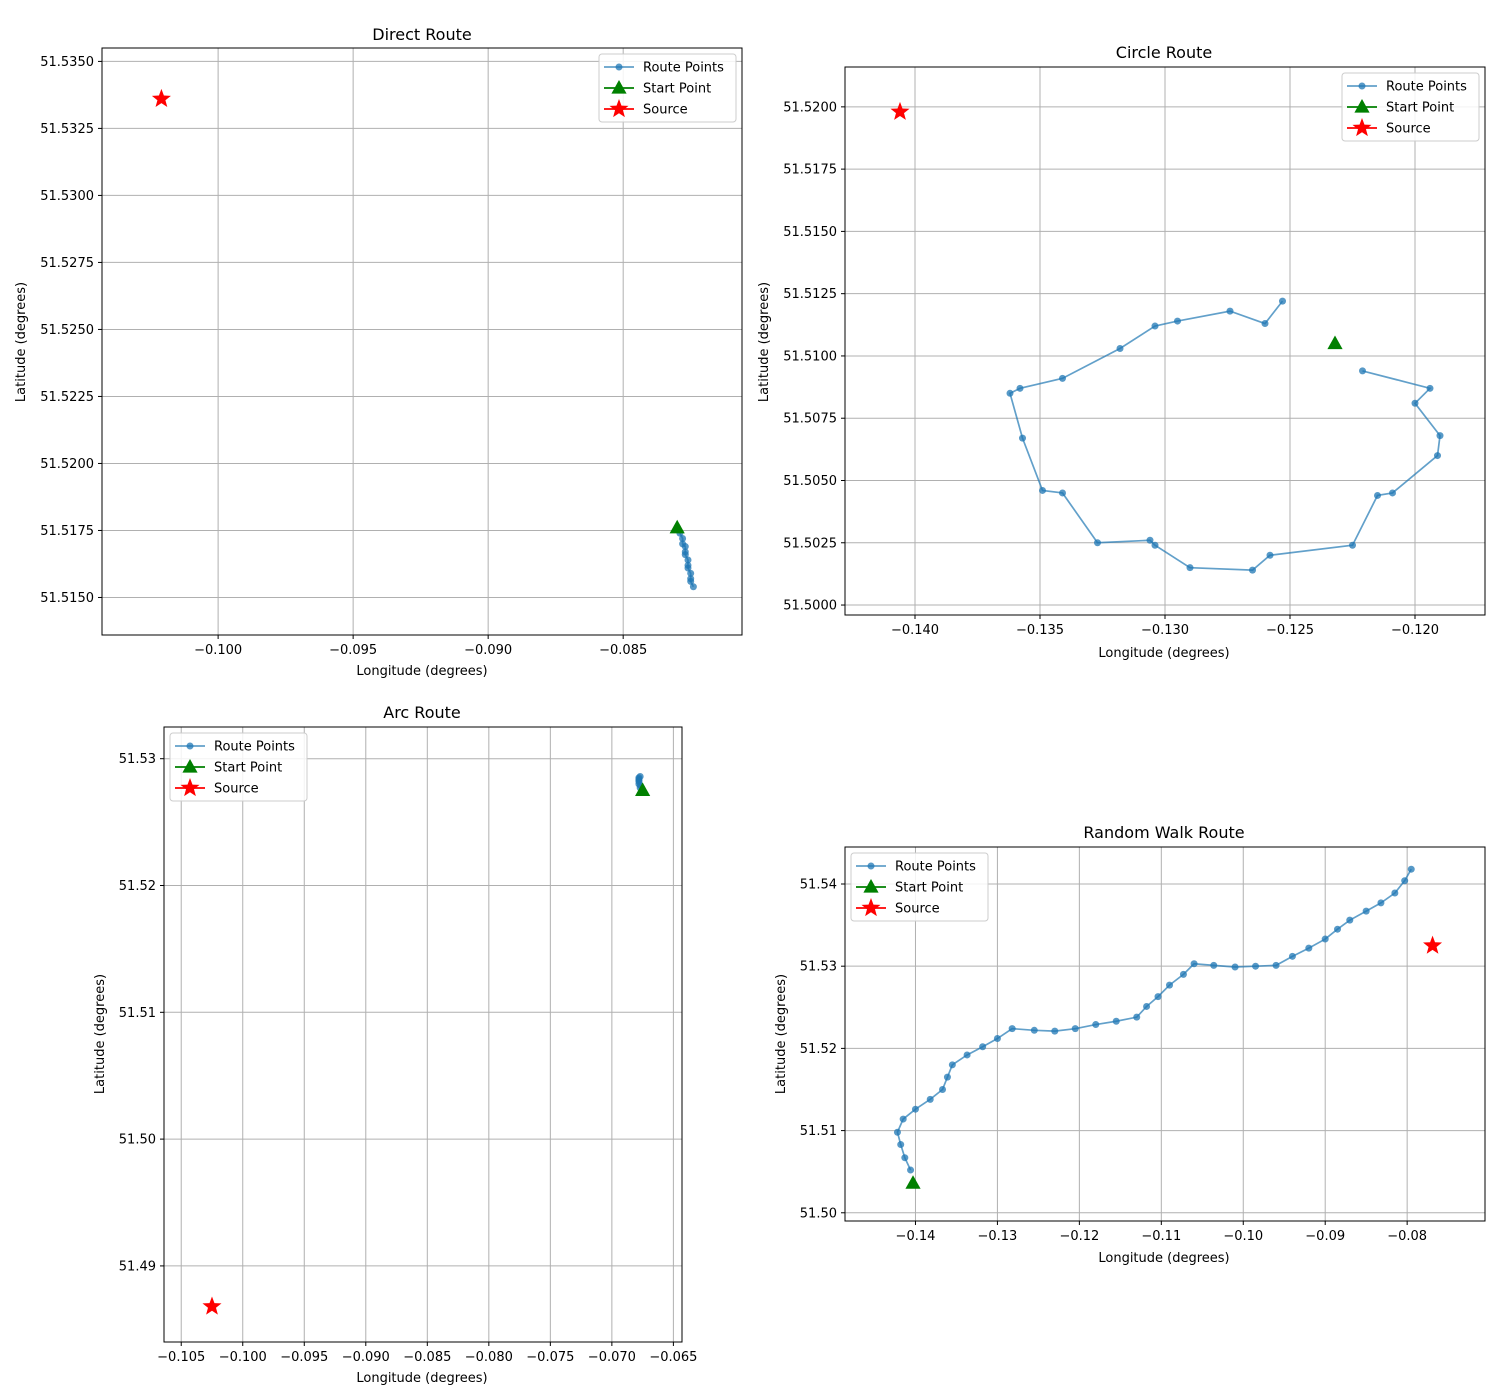  I want to click on y-tick-label: 51.54, so click(818, 884).